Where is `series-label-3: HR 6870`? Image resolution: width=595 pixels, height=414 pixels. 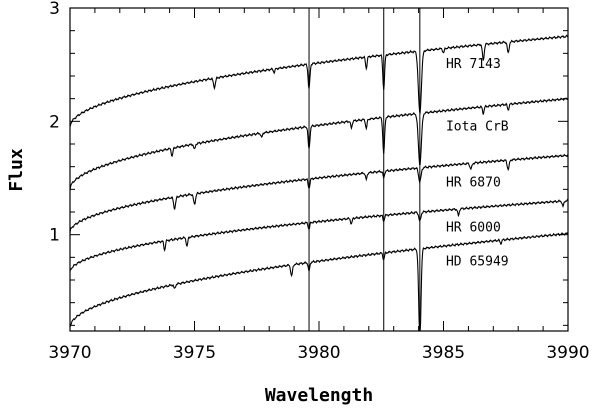
series-label-3: HR 6870 is located at coordinates (473, 182).